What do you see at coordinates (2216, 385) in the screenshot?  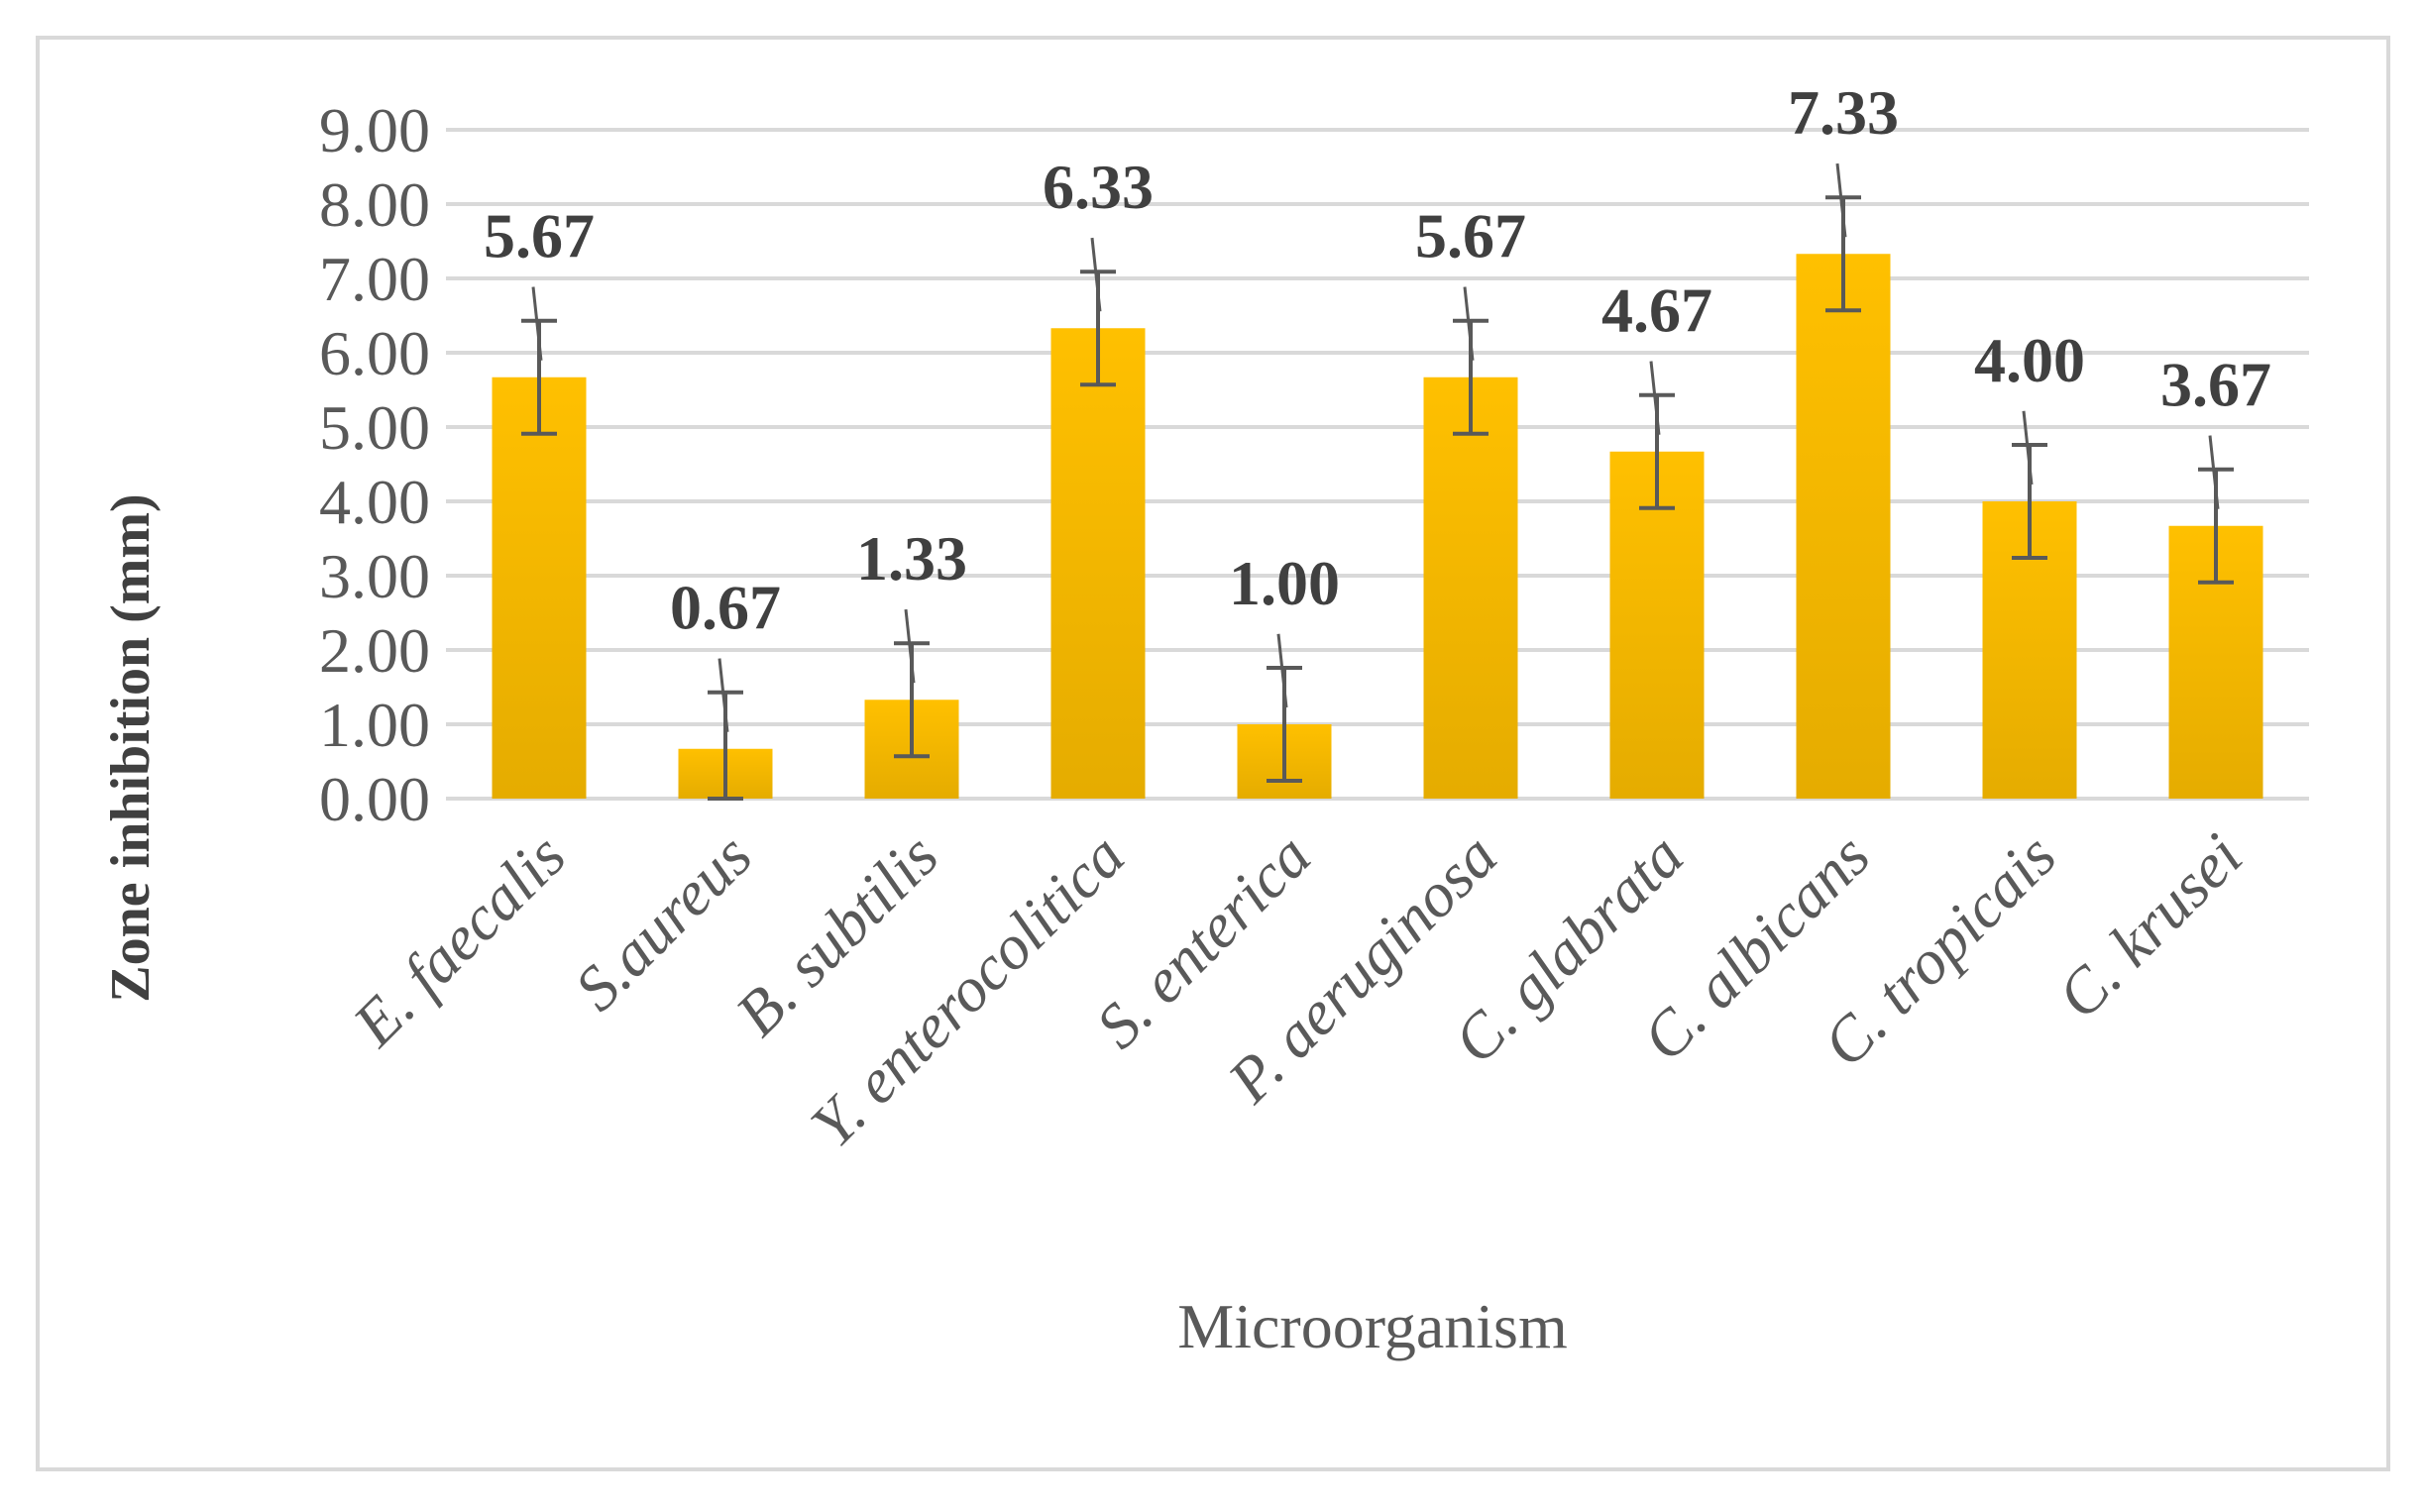 I see `data-label-9: 3.67` at bounding box center [2216, 385].